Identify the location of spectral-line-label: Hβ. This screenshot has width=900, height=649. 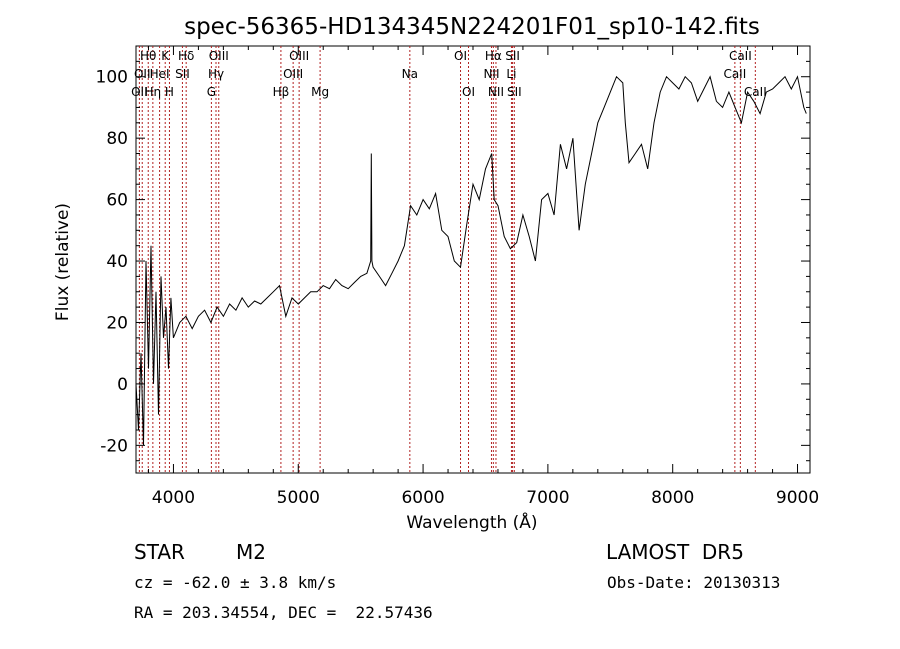
(281, 92).